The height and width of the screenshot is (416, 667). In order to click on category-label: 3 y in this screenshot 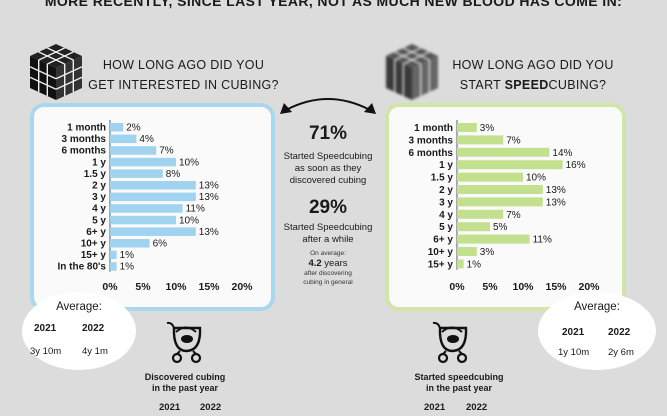, I will do `click(99, 197)`.